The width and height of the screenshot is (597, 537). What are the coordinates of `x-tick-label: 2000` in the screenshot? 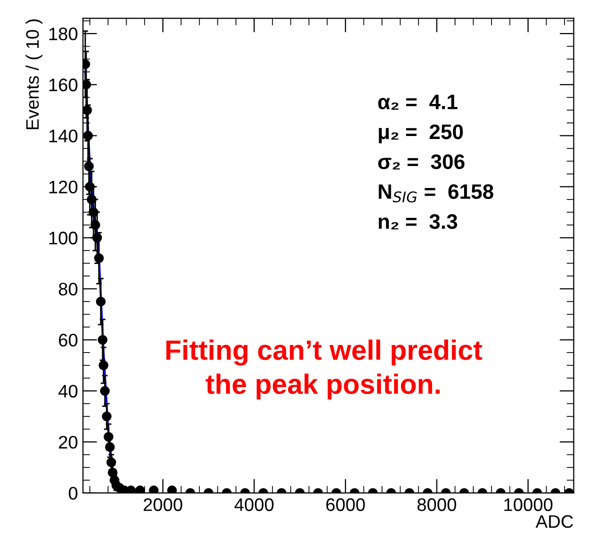 It's located at (163, 505).